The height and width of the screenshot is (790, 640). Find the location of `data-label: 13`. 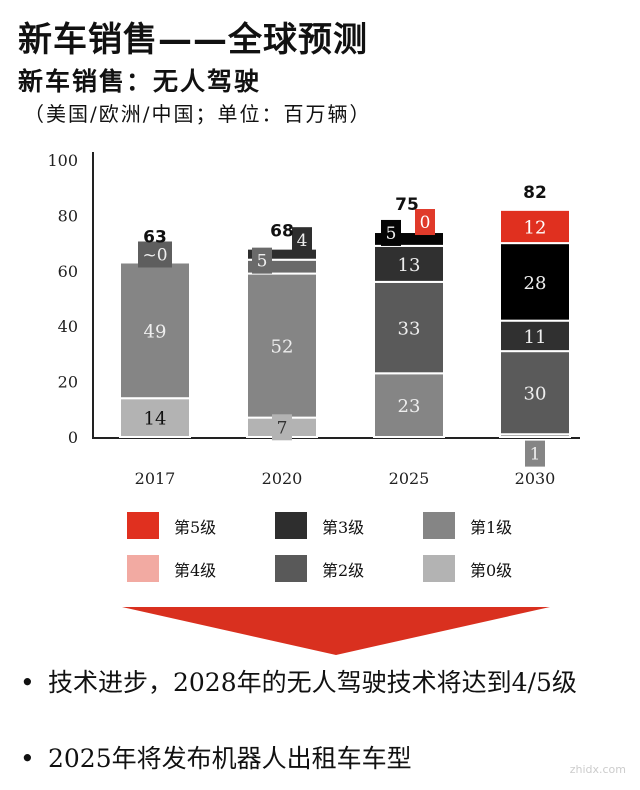

data-label: 13 is located at coordinates (409, 265).